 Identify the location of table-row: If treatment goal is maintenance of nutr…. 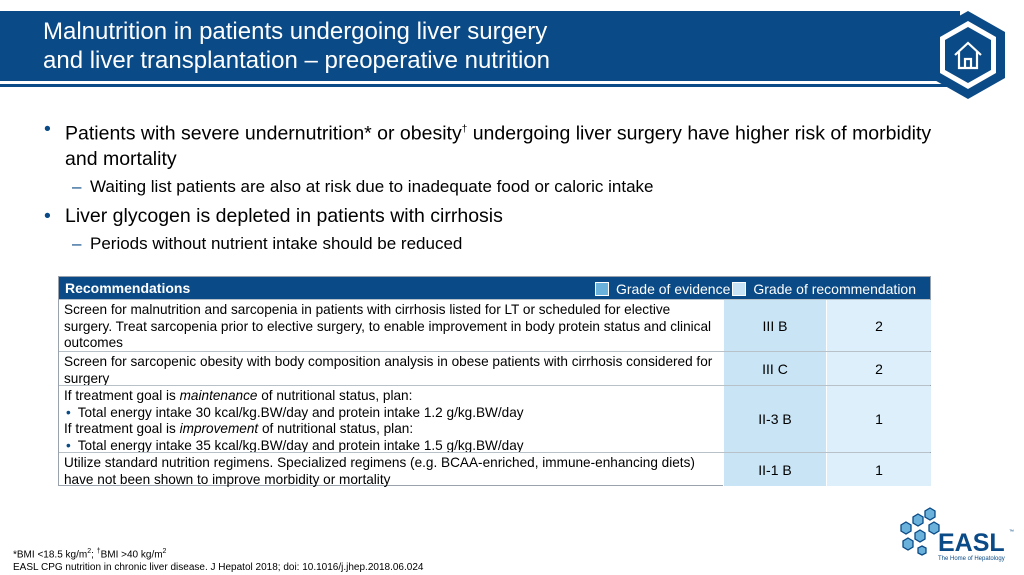
(495, 419).